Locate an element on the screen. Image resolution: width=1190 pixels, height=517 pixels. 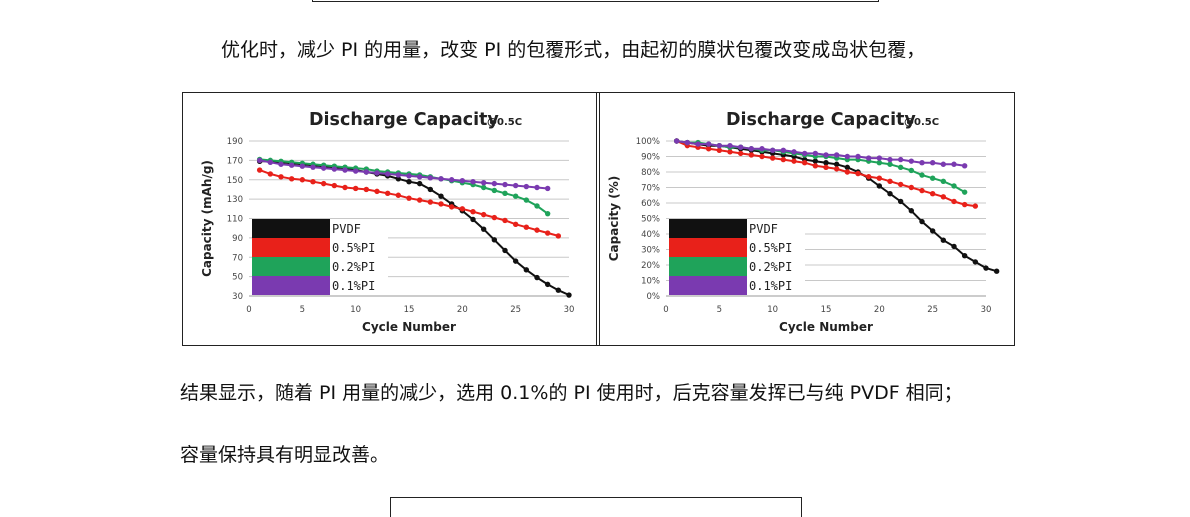
x-tick-label: 25 is located at coordinates (515, 310).